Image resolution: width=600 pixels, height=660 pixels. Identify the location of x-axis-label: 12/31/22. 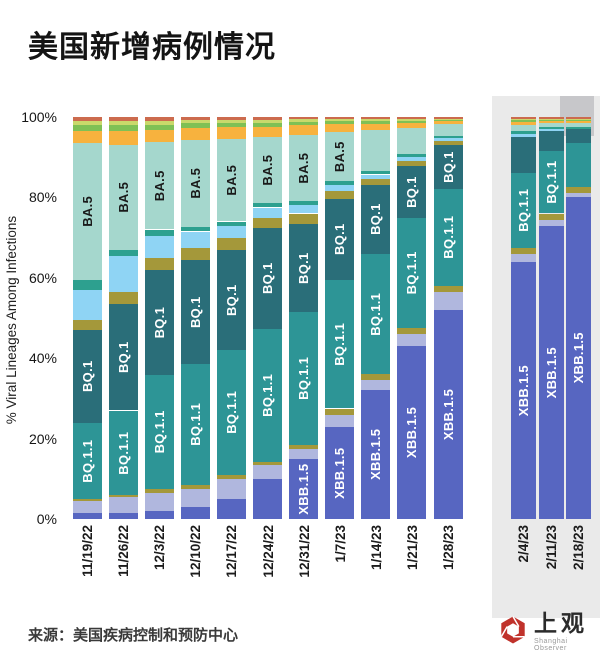
(304, 551).